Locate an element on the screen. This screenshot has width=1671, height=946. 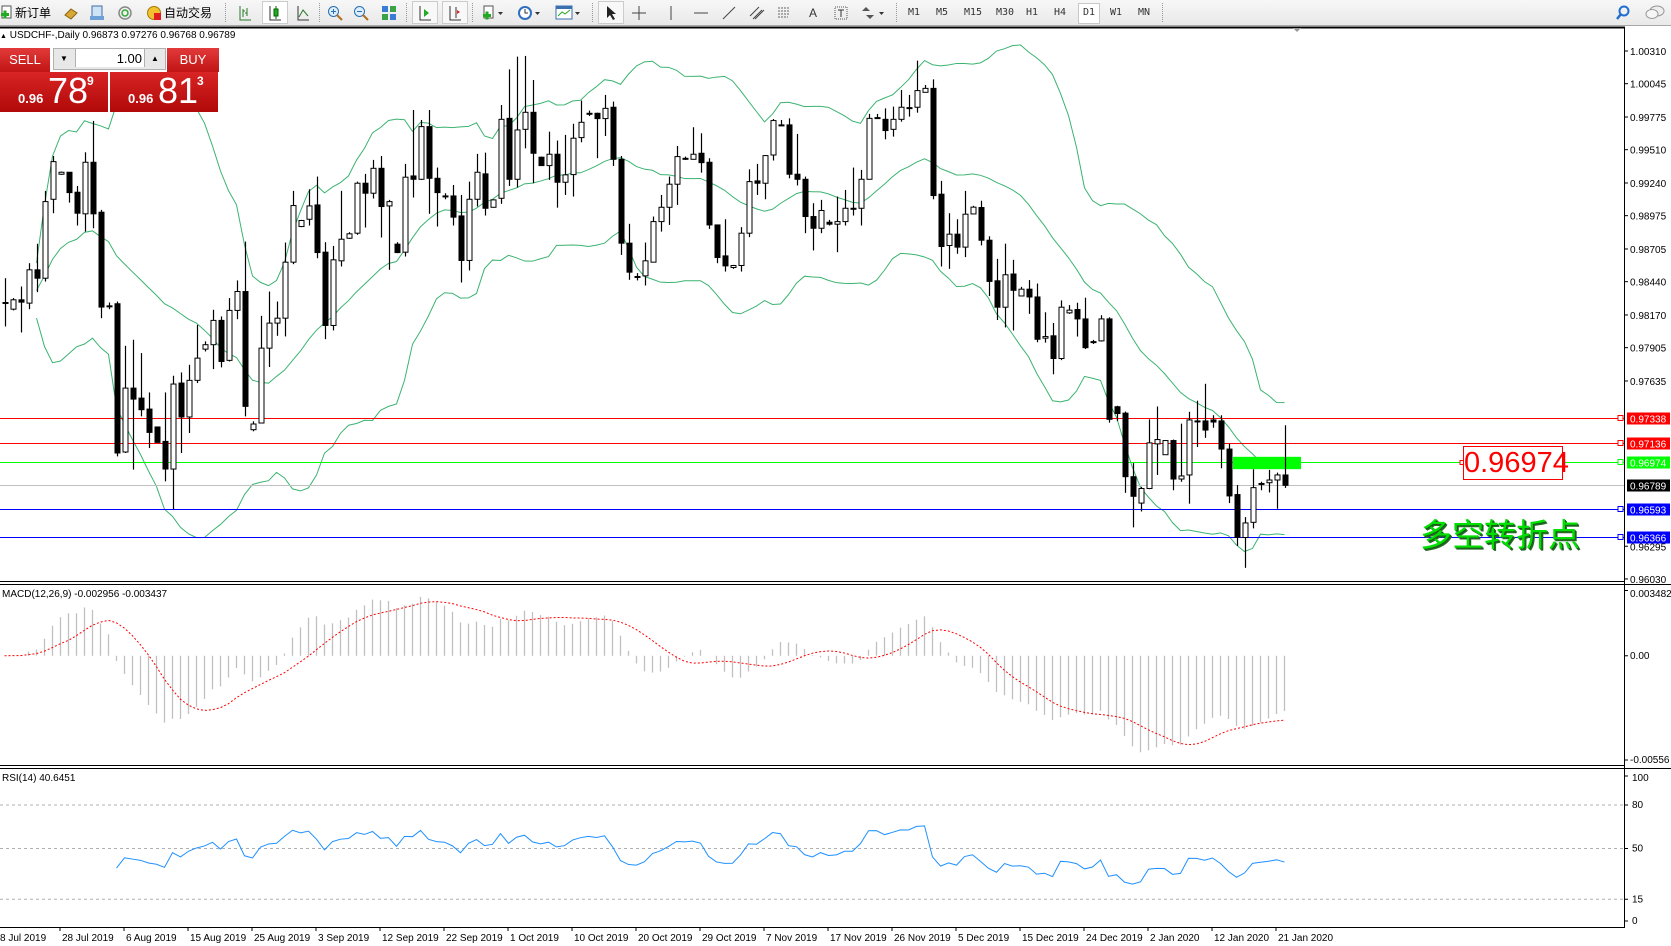
timeframe-m1: M1 is located at coordinates (914, 12).